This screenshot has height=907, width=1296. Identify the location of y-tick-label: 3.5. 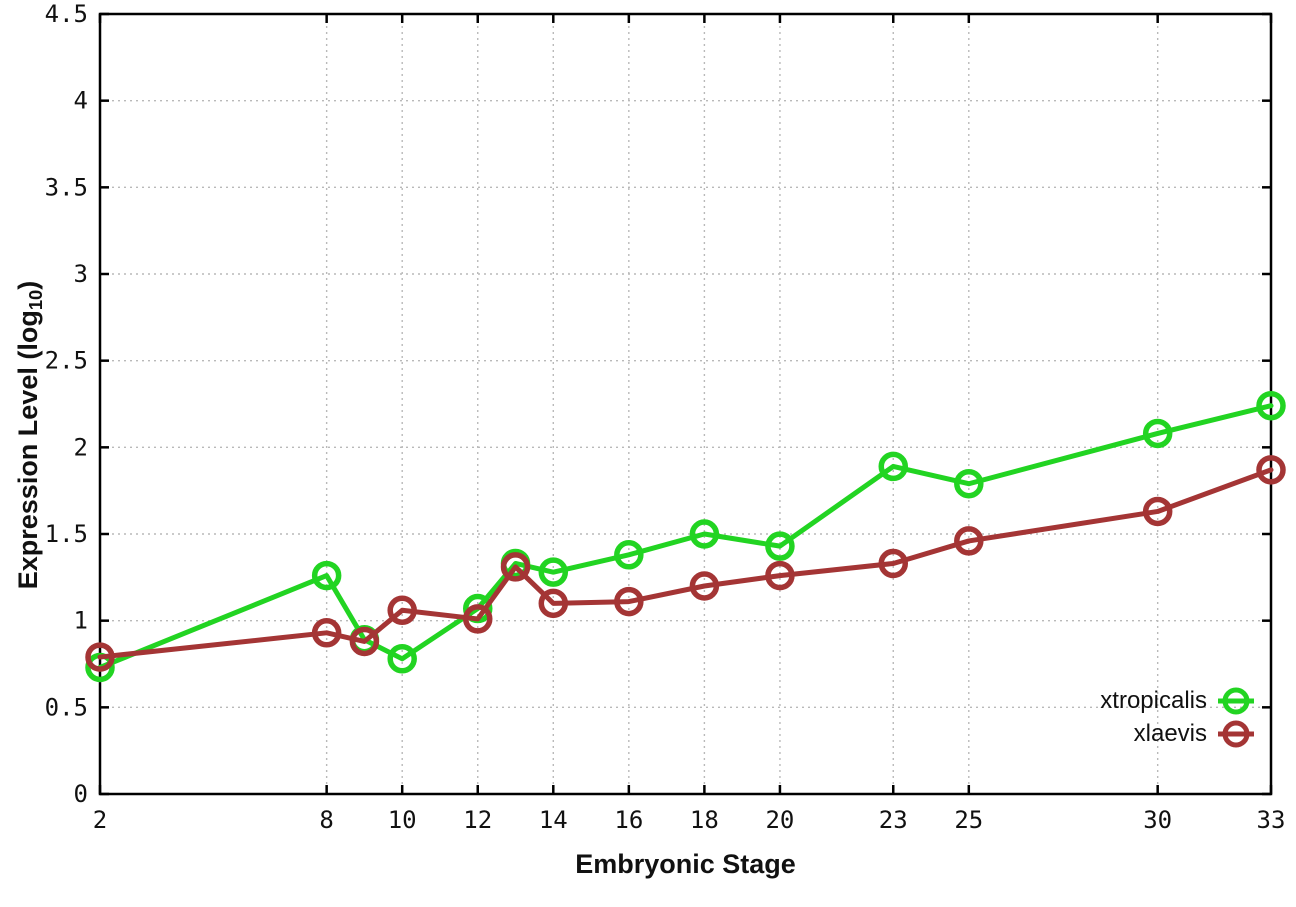
(66, 187).